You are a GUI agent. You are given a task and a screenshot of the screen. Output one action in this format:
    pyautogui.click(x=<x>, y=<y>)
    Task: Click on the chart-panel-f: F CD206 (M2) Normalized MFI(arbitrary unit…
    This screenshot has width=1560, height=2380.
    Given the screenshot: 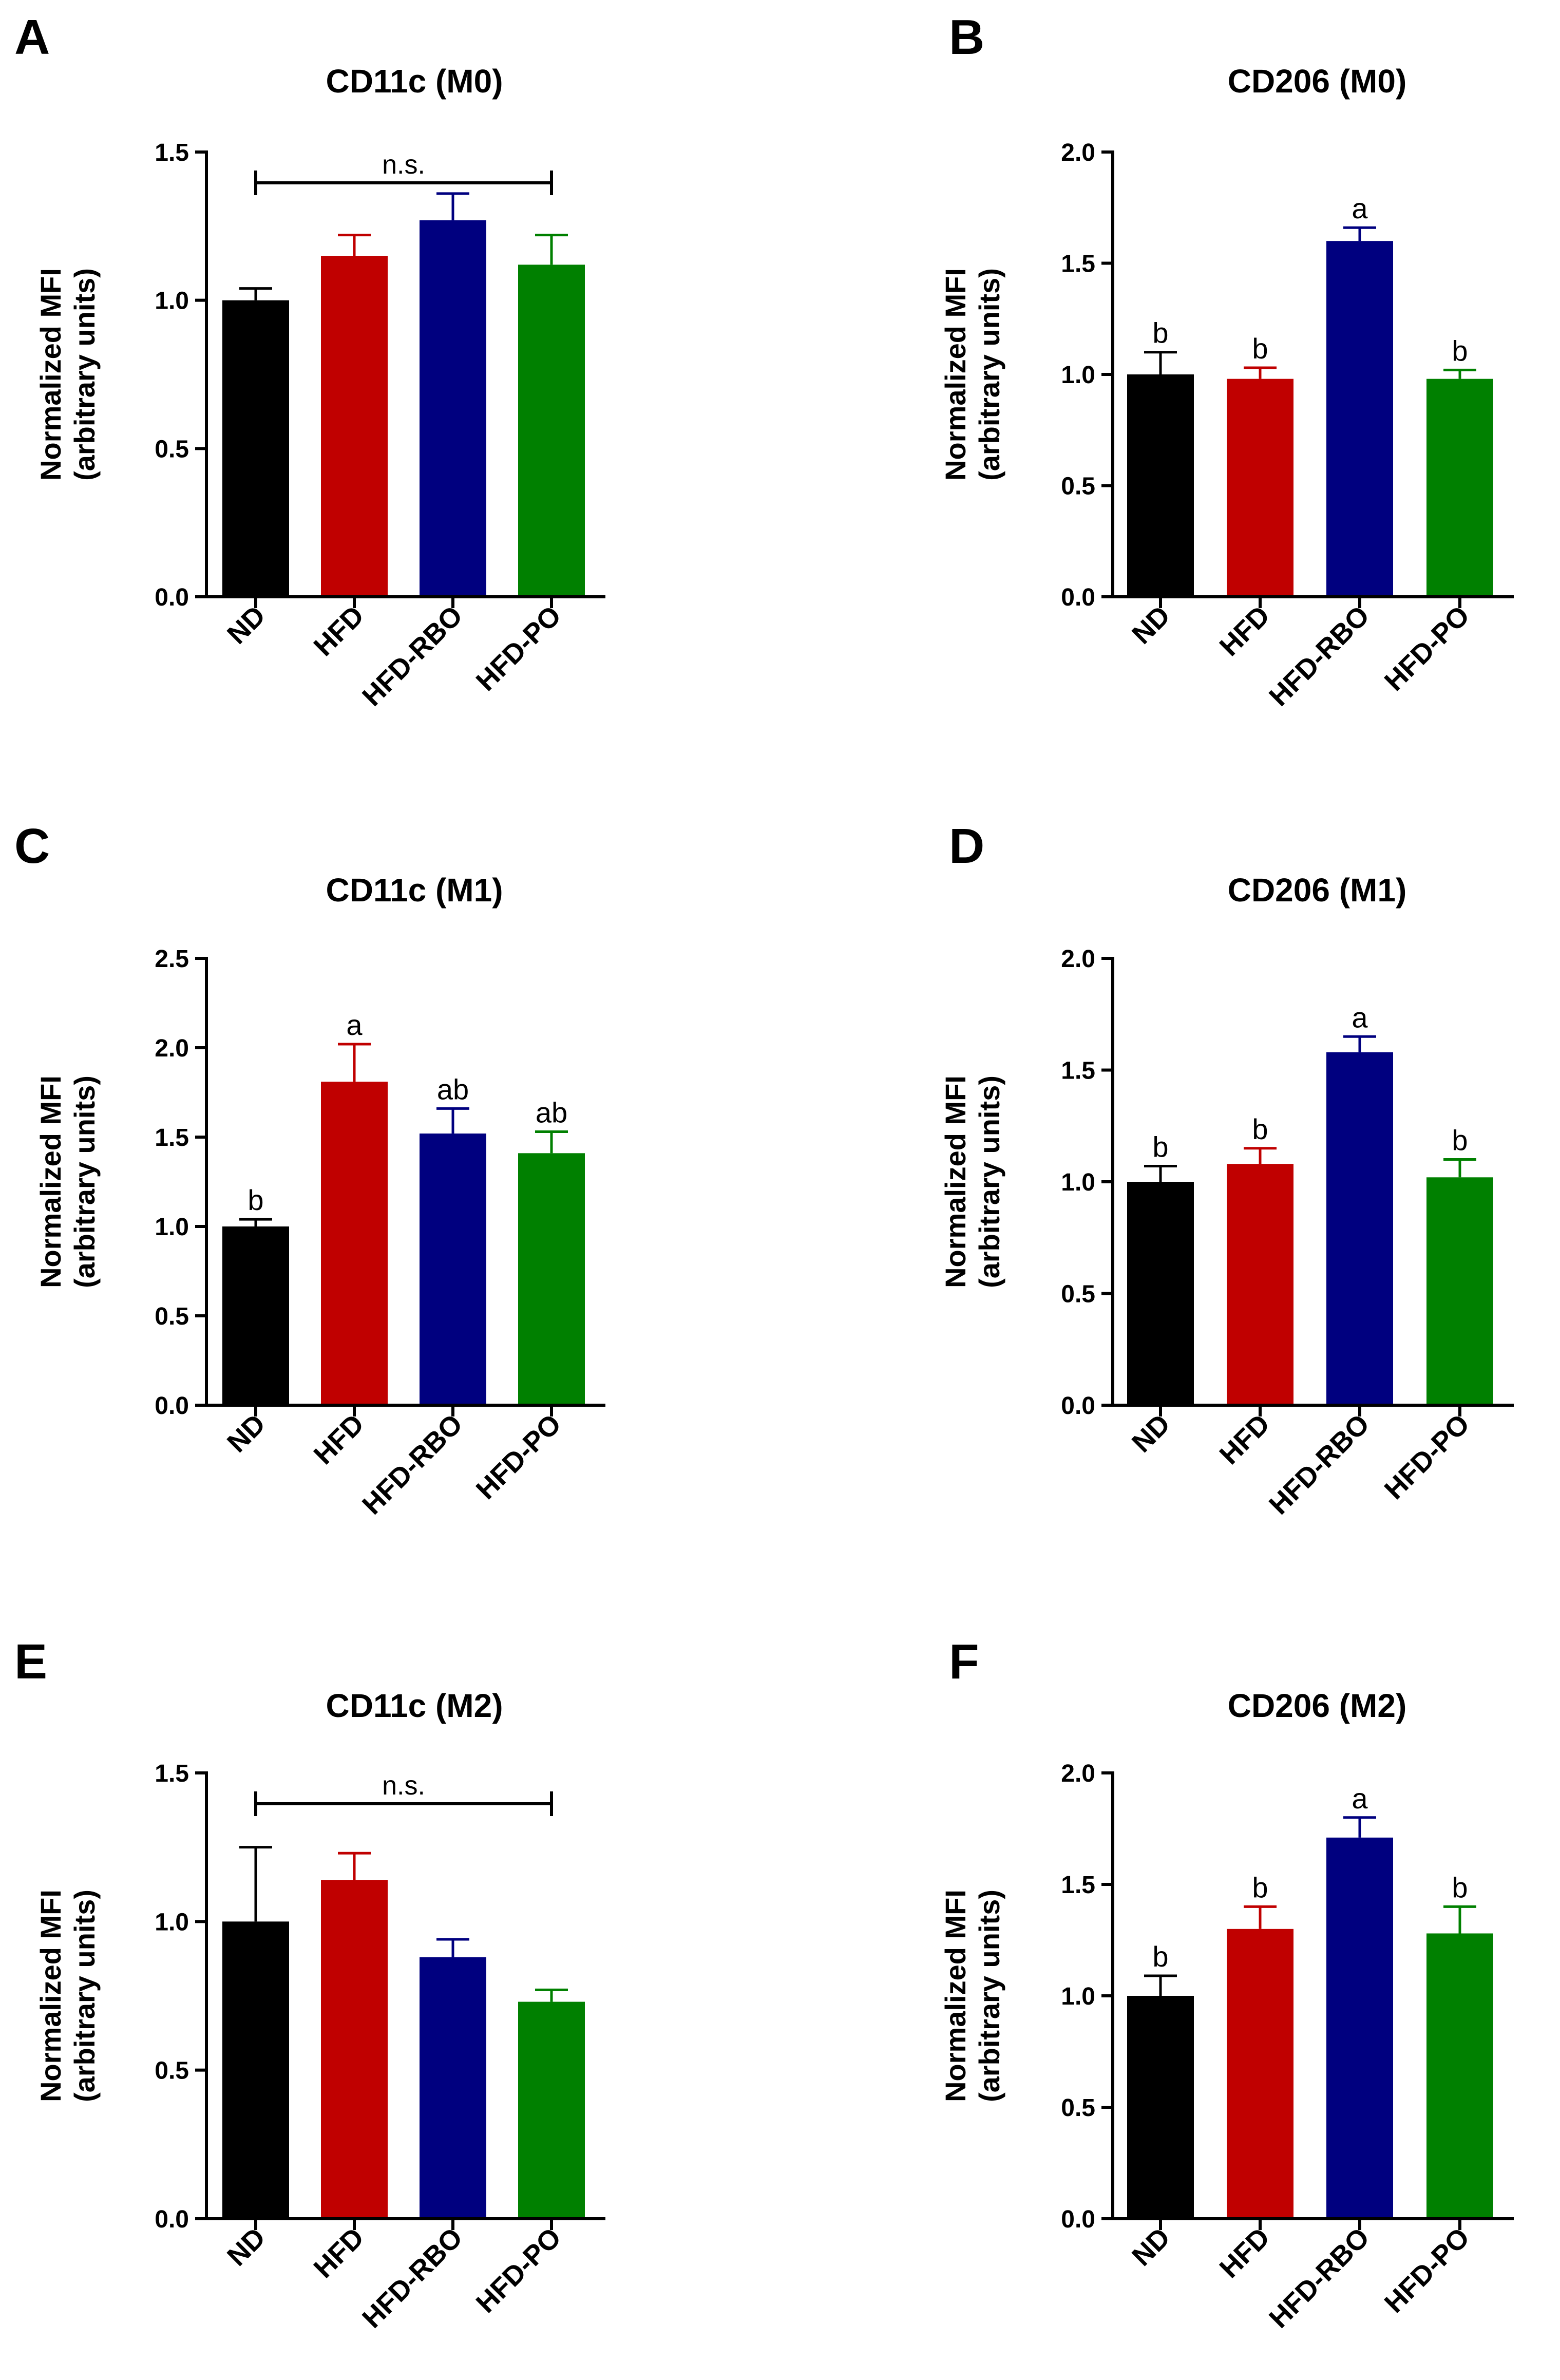 What is the action you would take?
    pyautogui.click(x=1226, y=1984)
    